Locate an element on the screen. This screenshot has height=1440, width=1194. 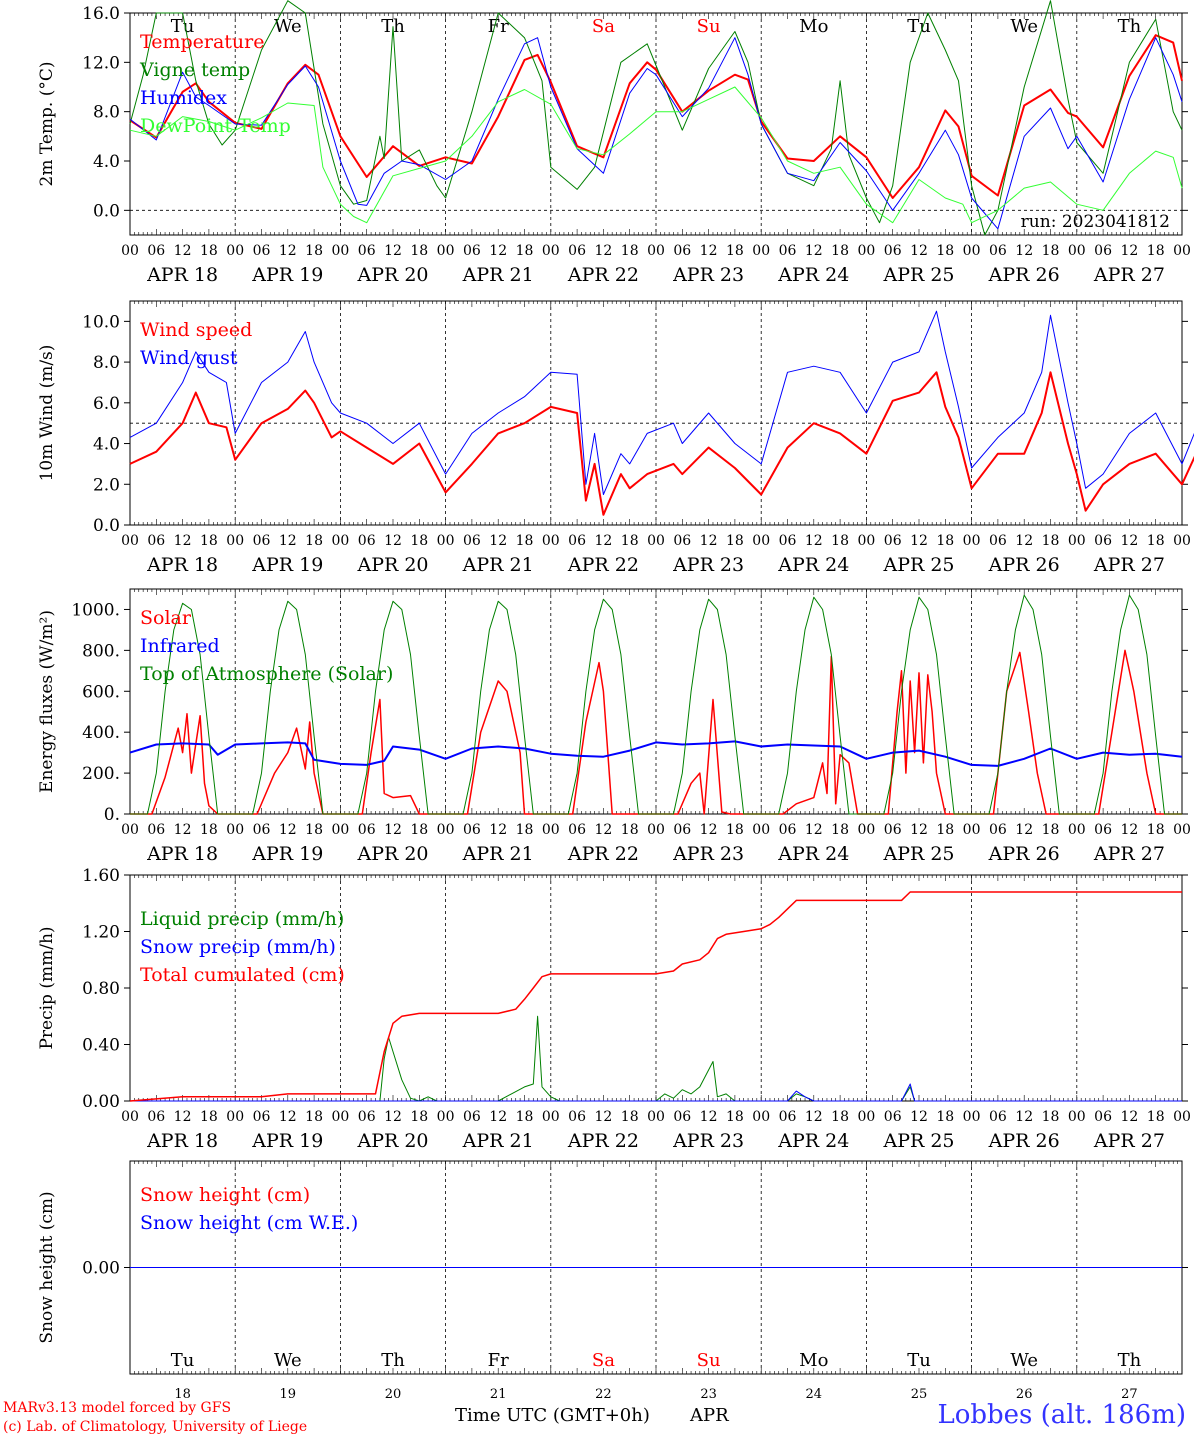
wind-legend-entry: Wind speed is located at coordinates (196, 330).